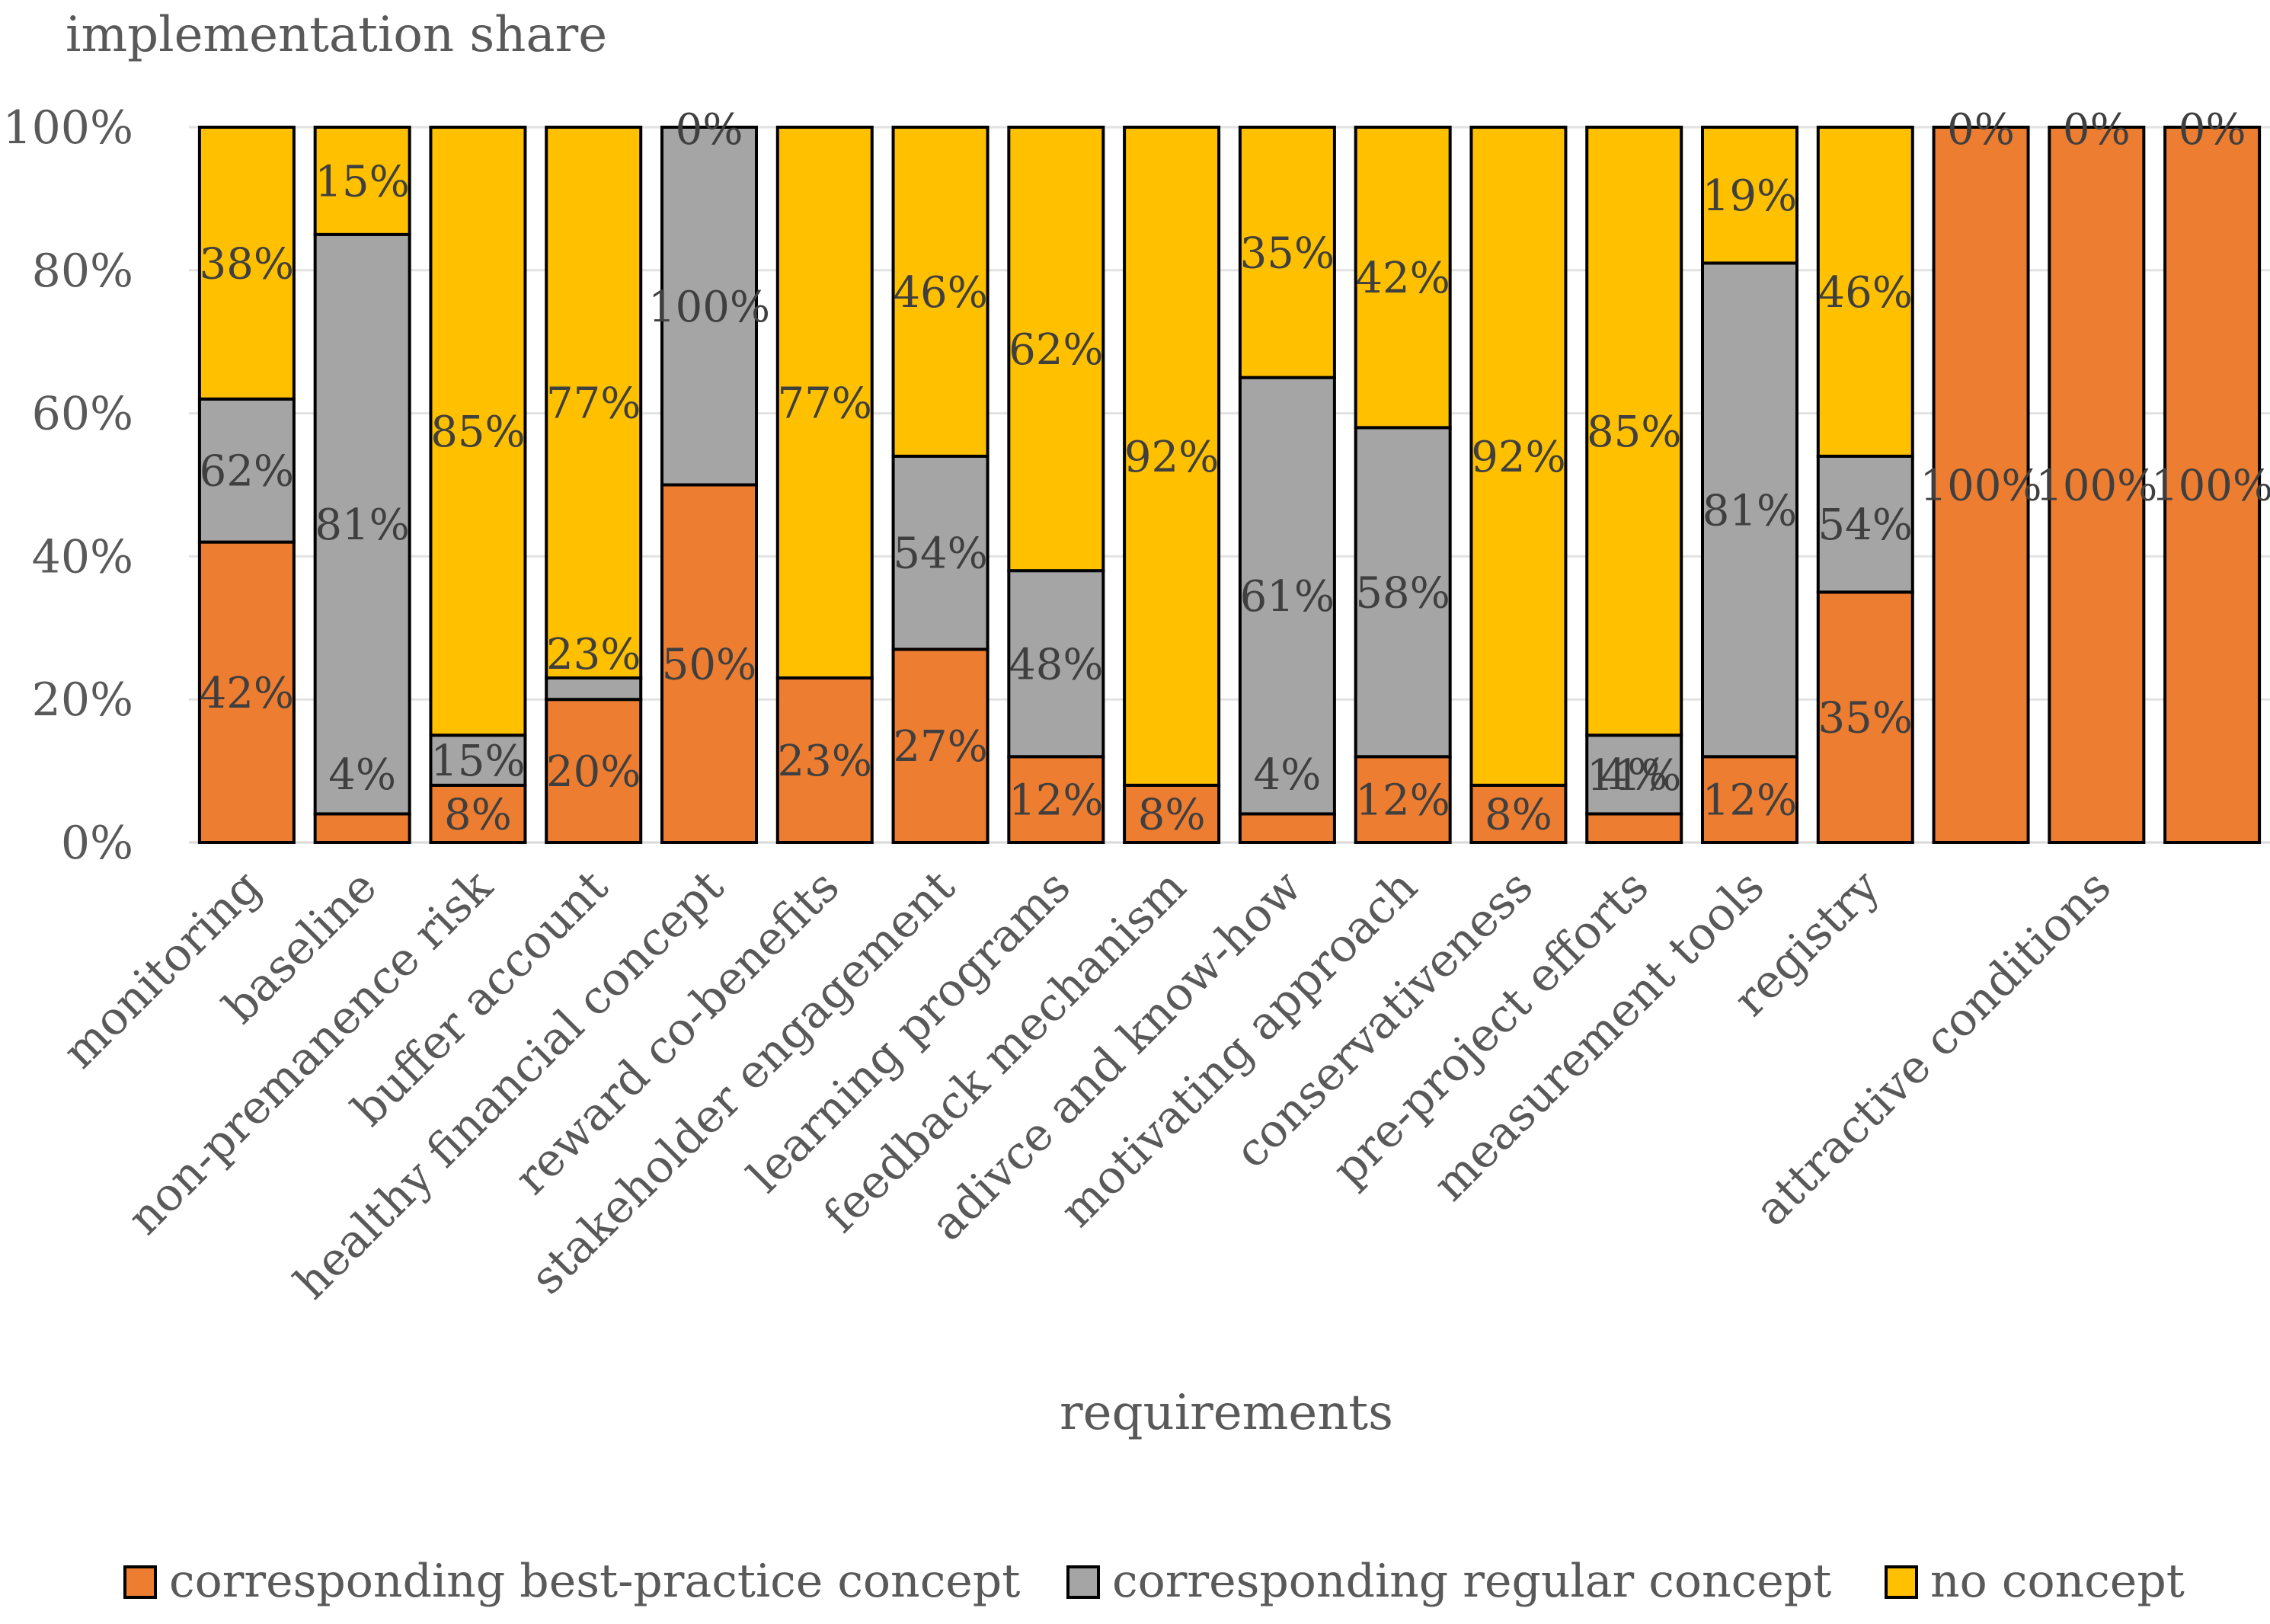 Image resolution: width=2270 pixels, height=1624 pixels. I want to click on y-tick-label: 0%, so click(97, 844).